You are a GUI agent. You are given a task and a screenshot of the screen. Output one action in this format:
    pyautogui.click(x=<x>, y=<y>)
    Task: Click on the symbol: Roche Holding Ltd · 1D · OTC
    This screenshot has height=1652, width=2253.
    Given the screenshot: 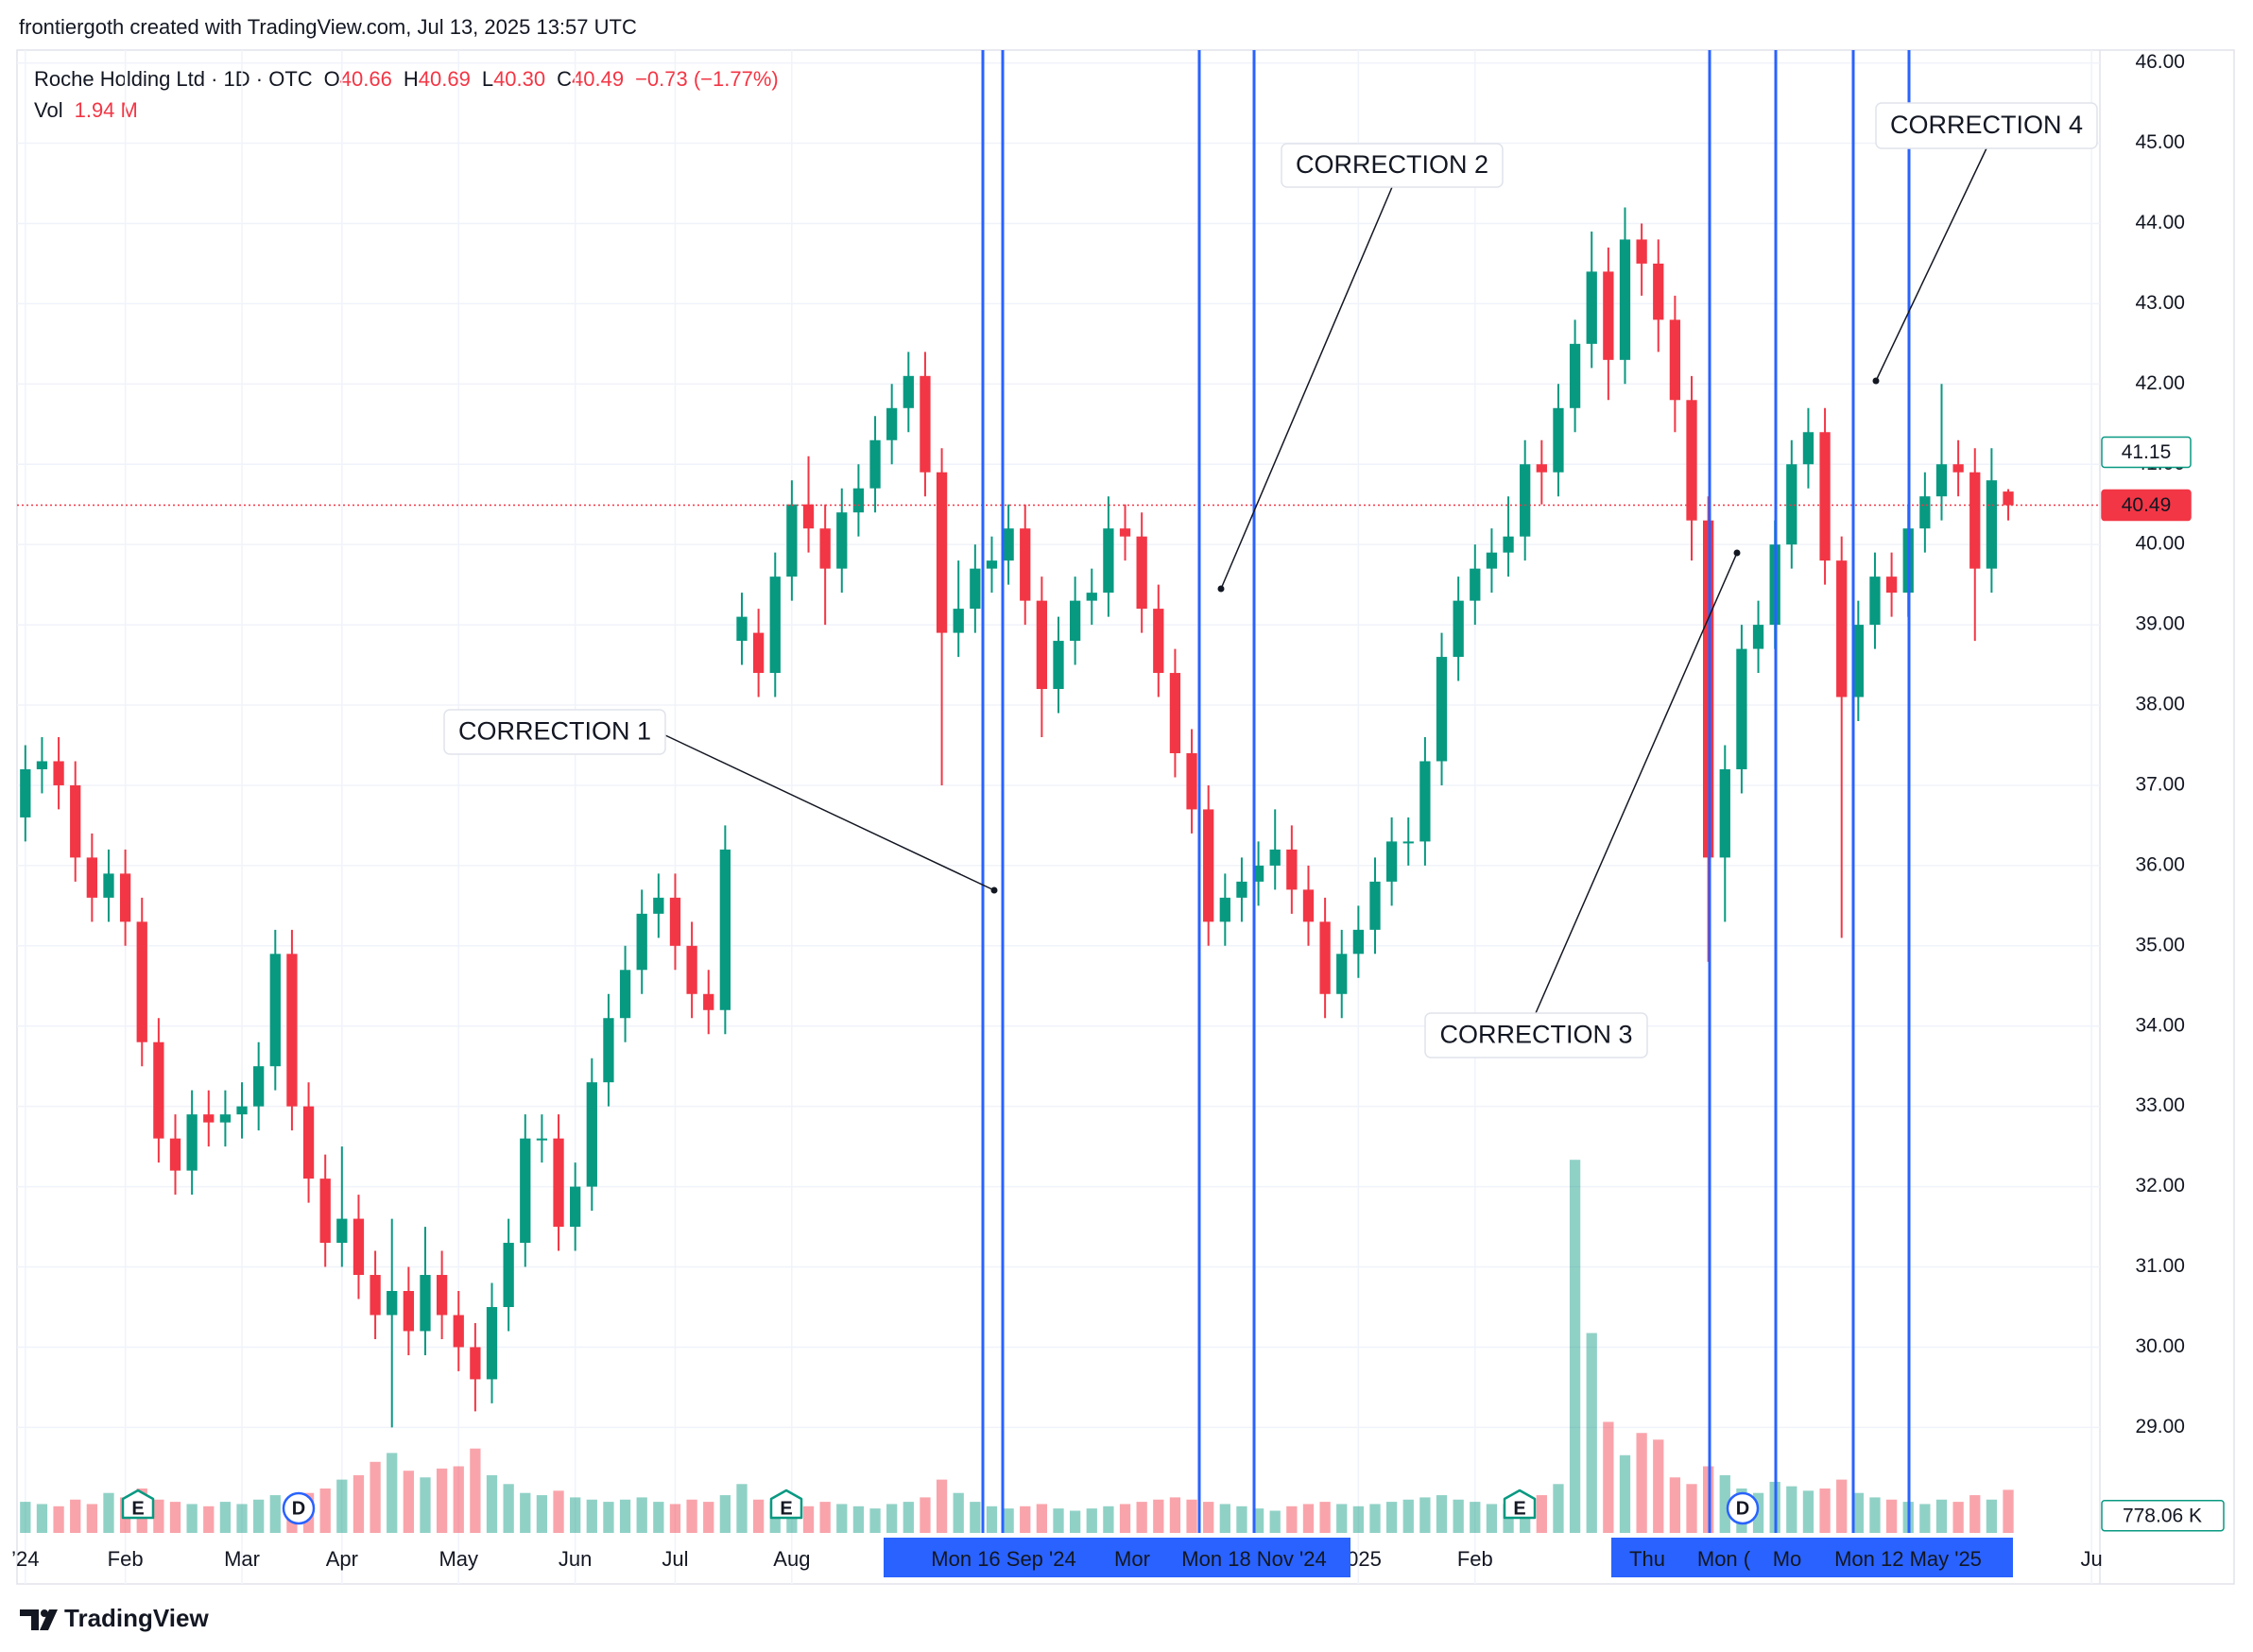 What is the action you would take?
    pyautogui.click(x=174, y=79)
    